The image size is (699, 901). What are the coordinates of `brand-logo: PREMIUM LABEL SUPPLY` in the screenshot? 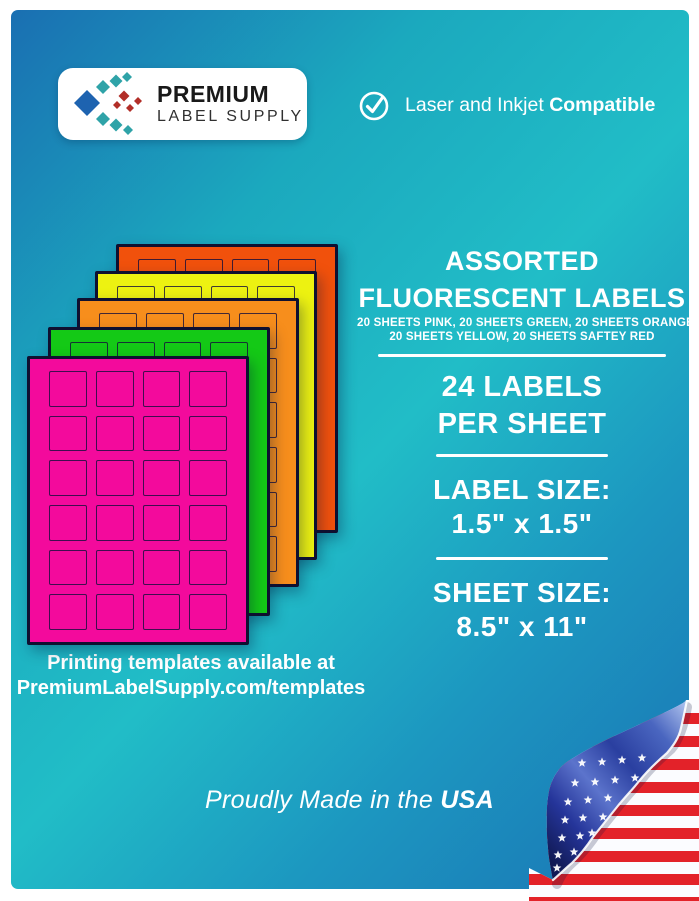 It's located at (182, 104).